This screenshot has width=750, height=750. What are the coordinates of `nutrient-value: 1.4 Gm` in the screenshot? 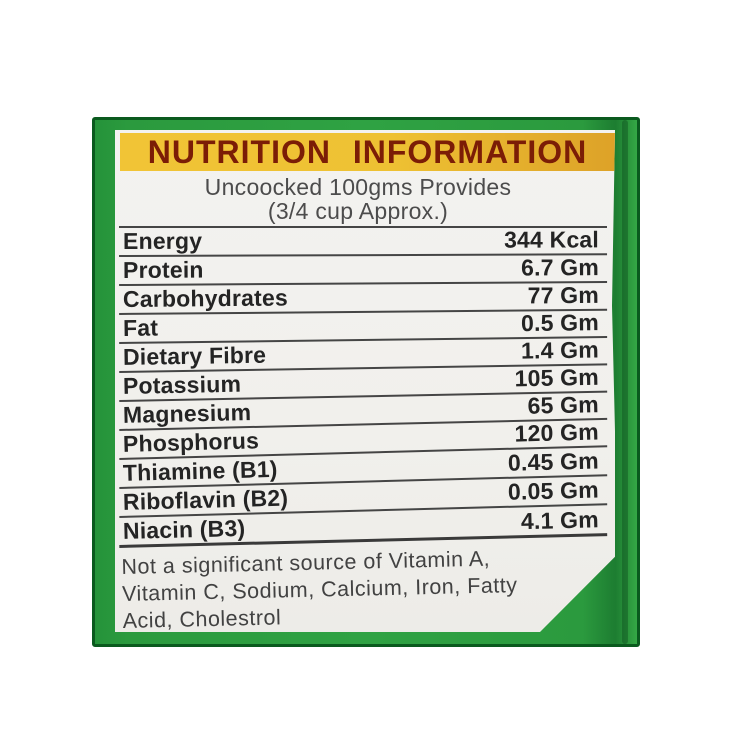 It's located at (560, 350).